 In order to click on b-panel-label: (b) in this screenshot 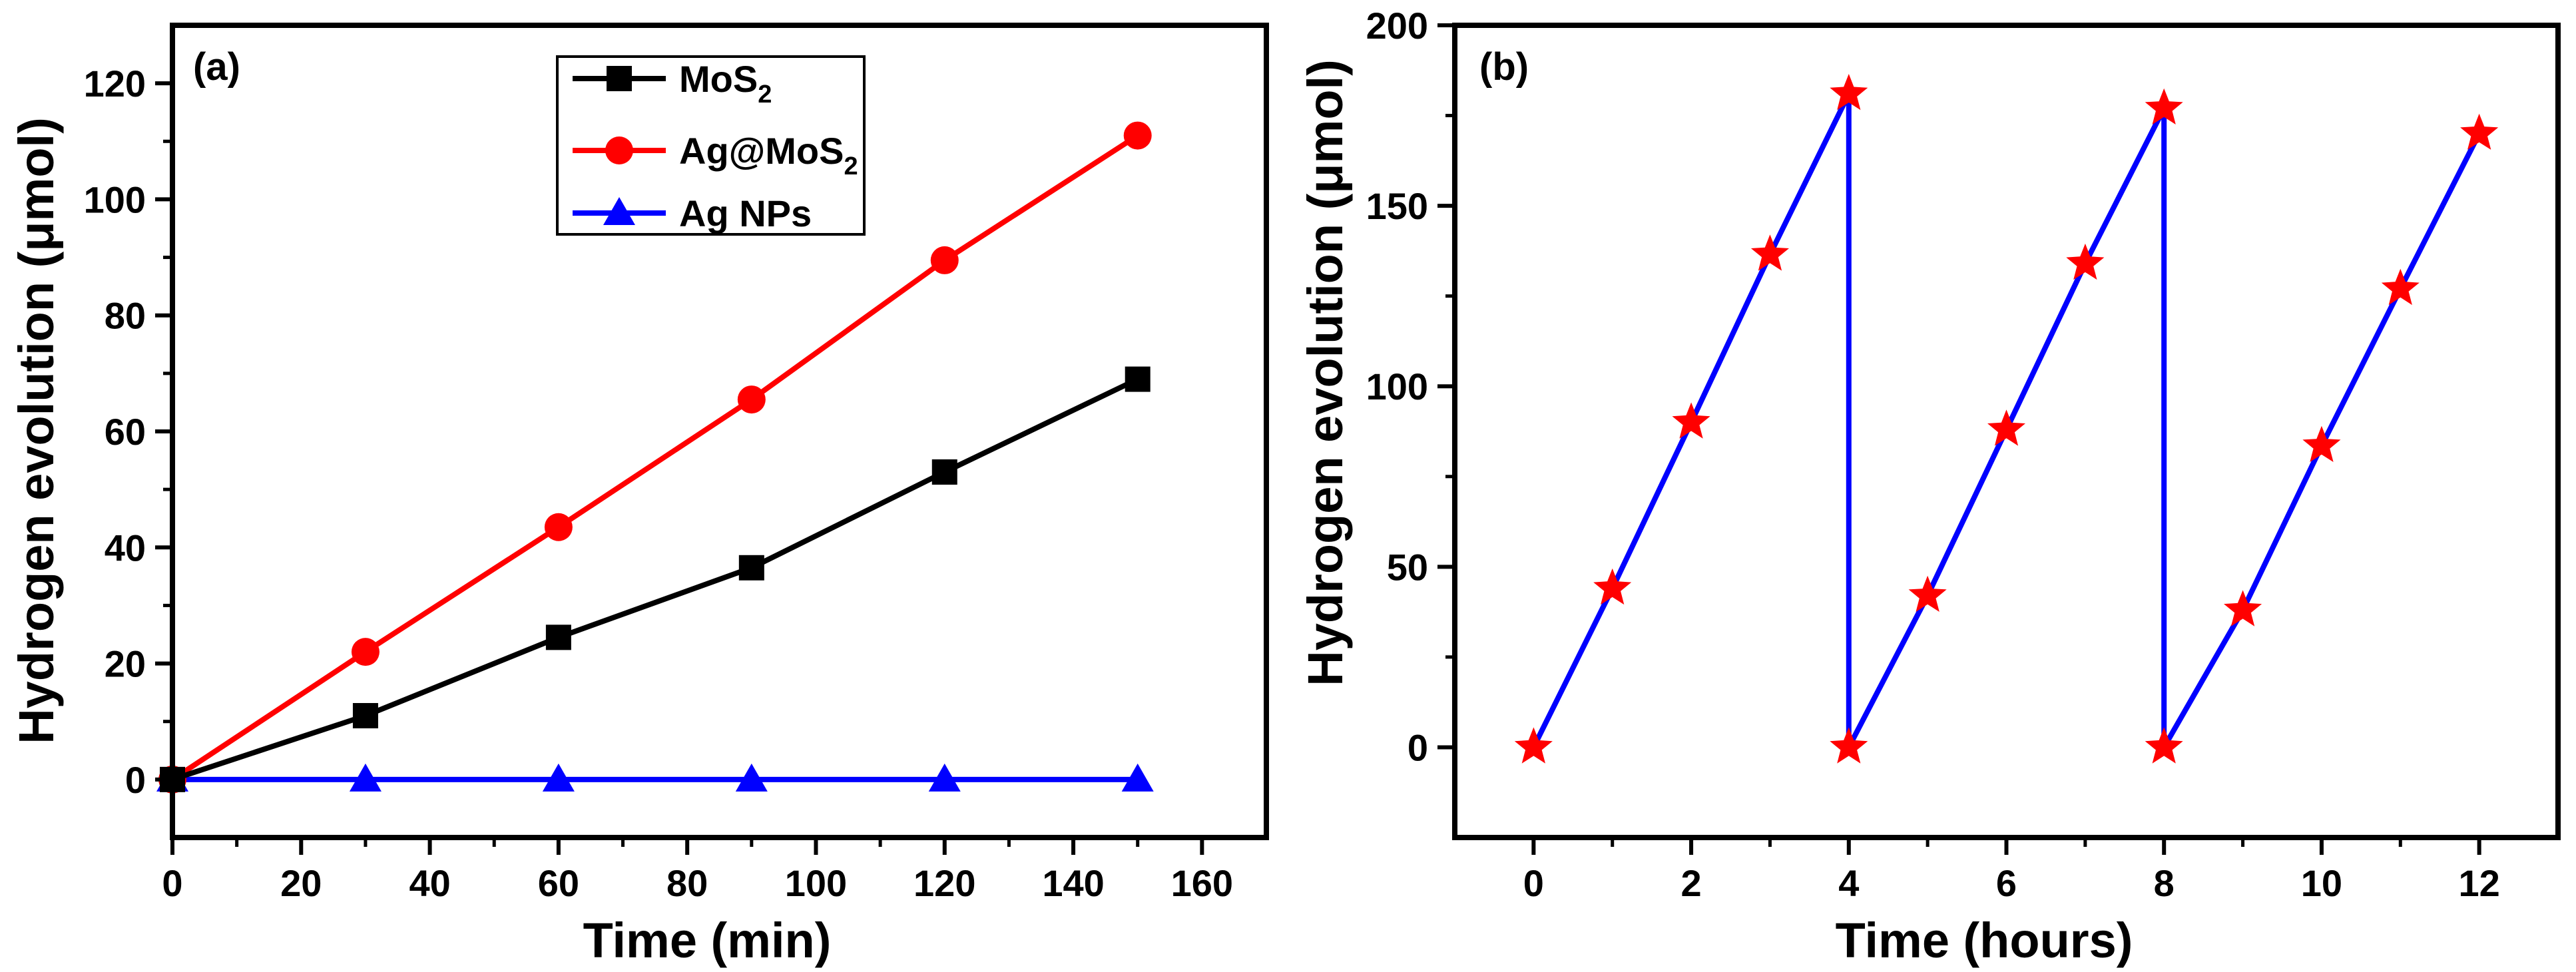, I will do `click(1504, 67)`.